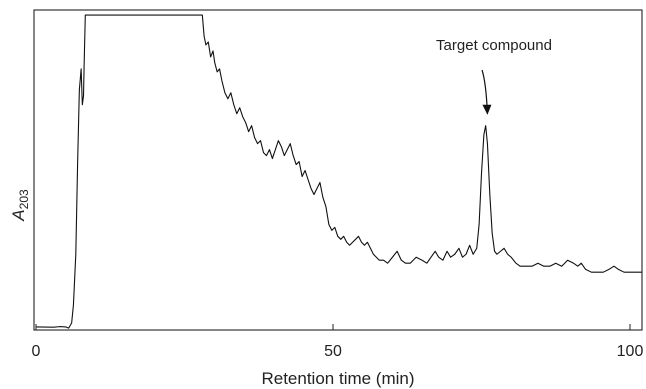  I want to click on x-axis: 0 50 100, so click(338, 342).